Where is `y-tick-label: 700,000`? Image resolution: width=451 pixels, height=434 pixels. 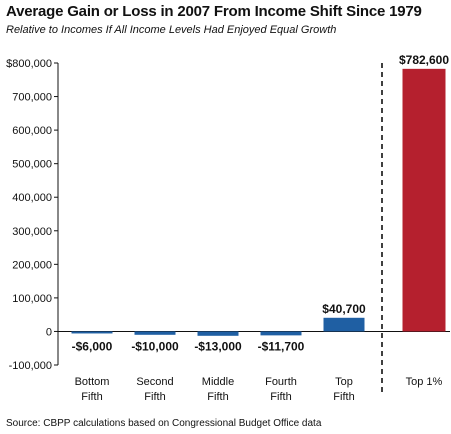
y-tick-label: 700,000 is located at coordinates (32, 98).